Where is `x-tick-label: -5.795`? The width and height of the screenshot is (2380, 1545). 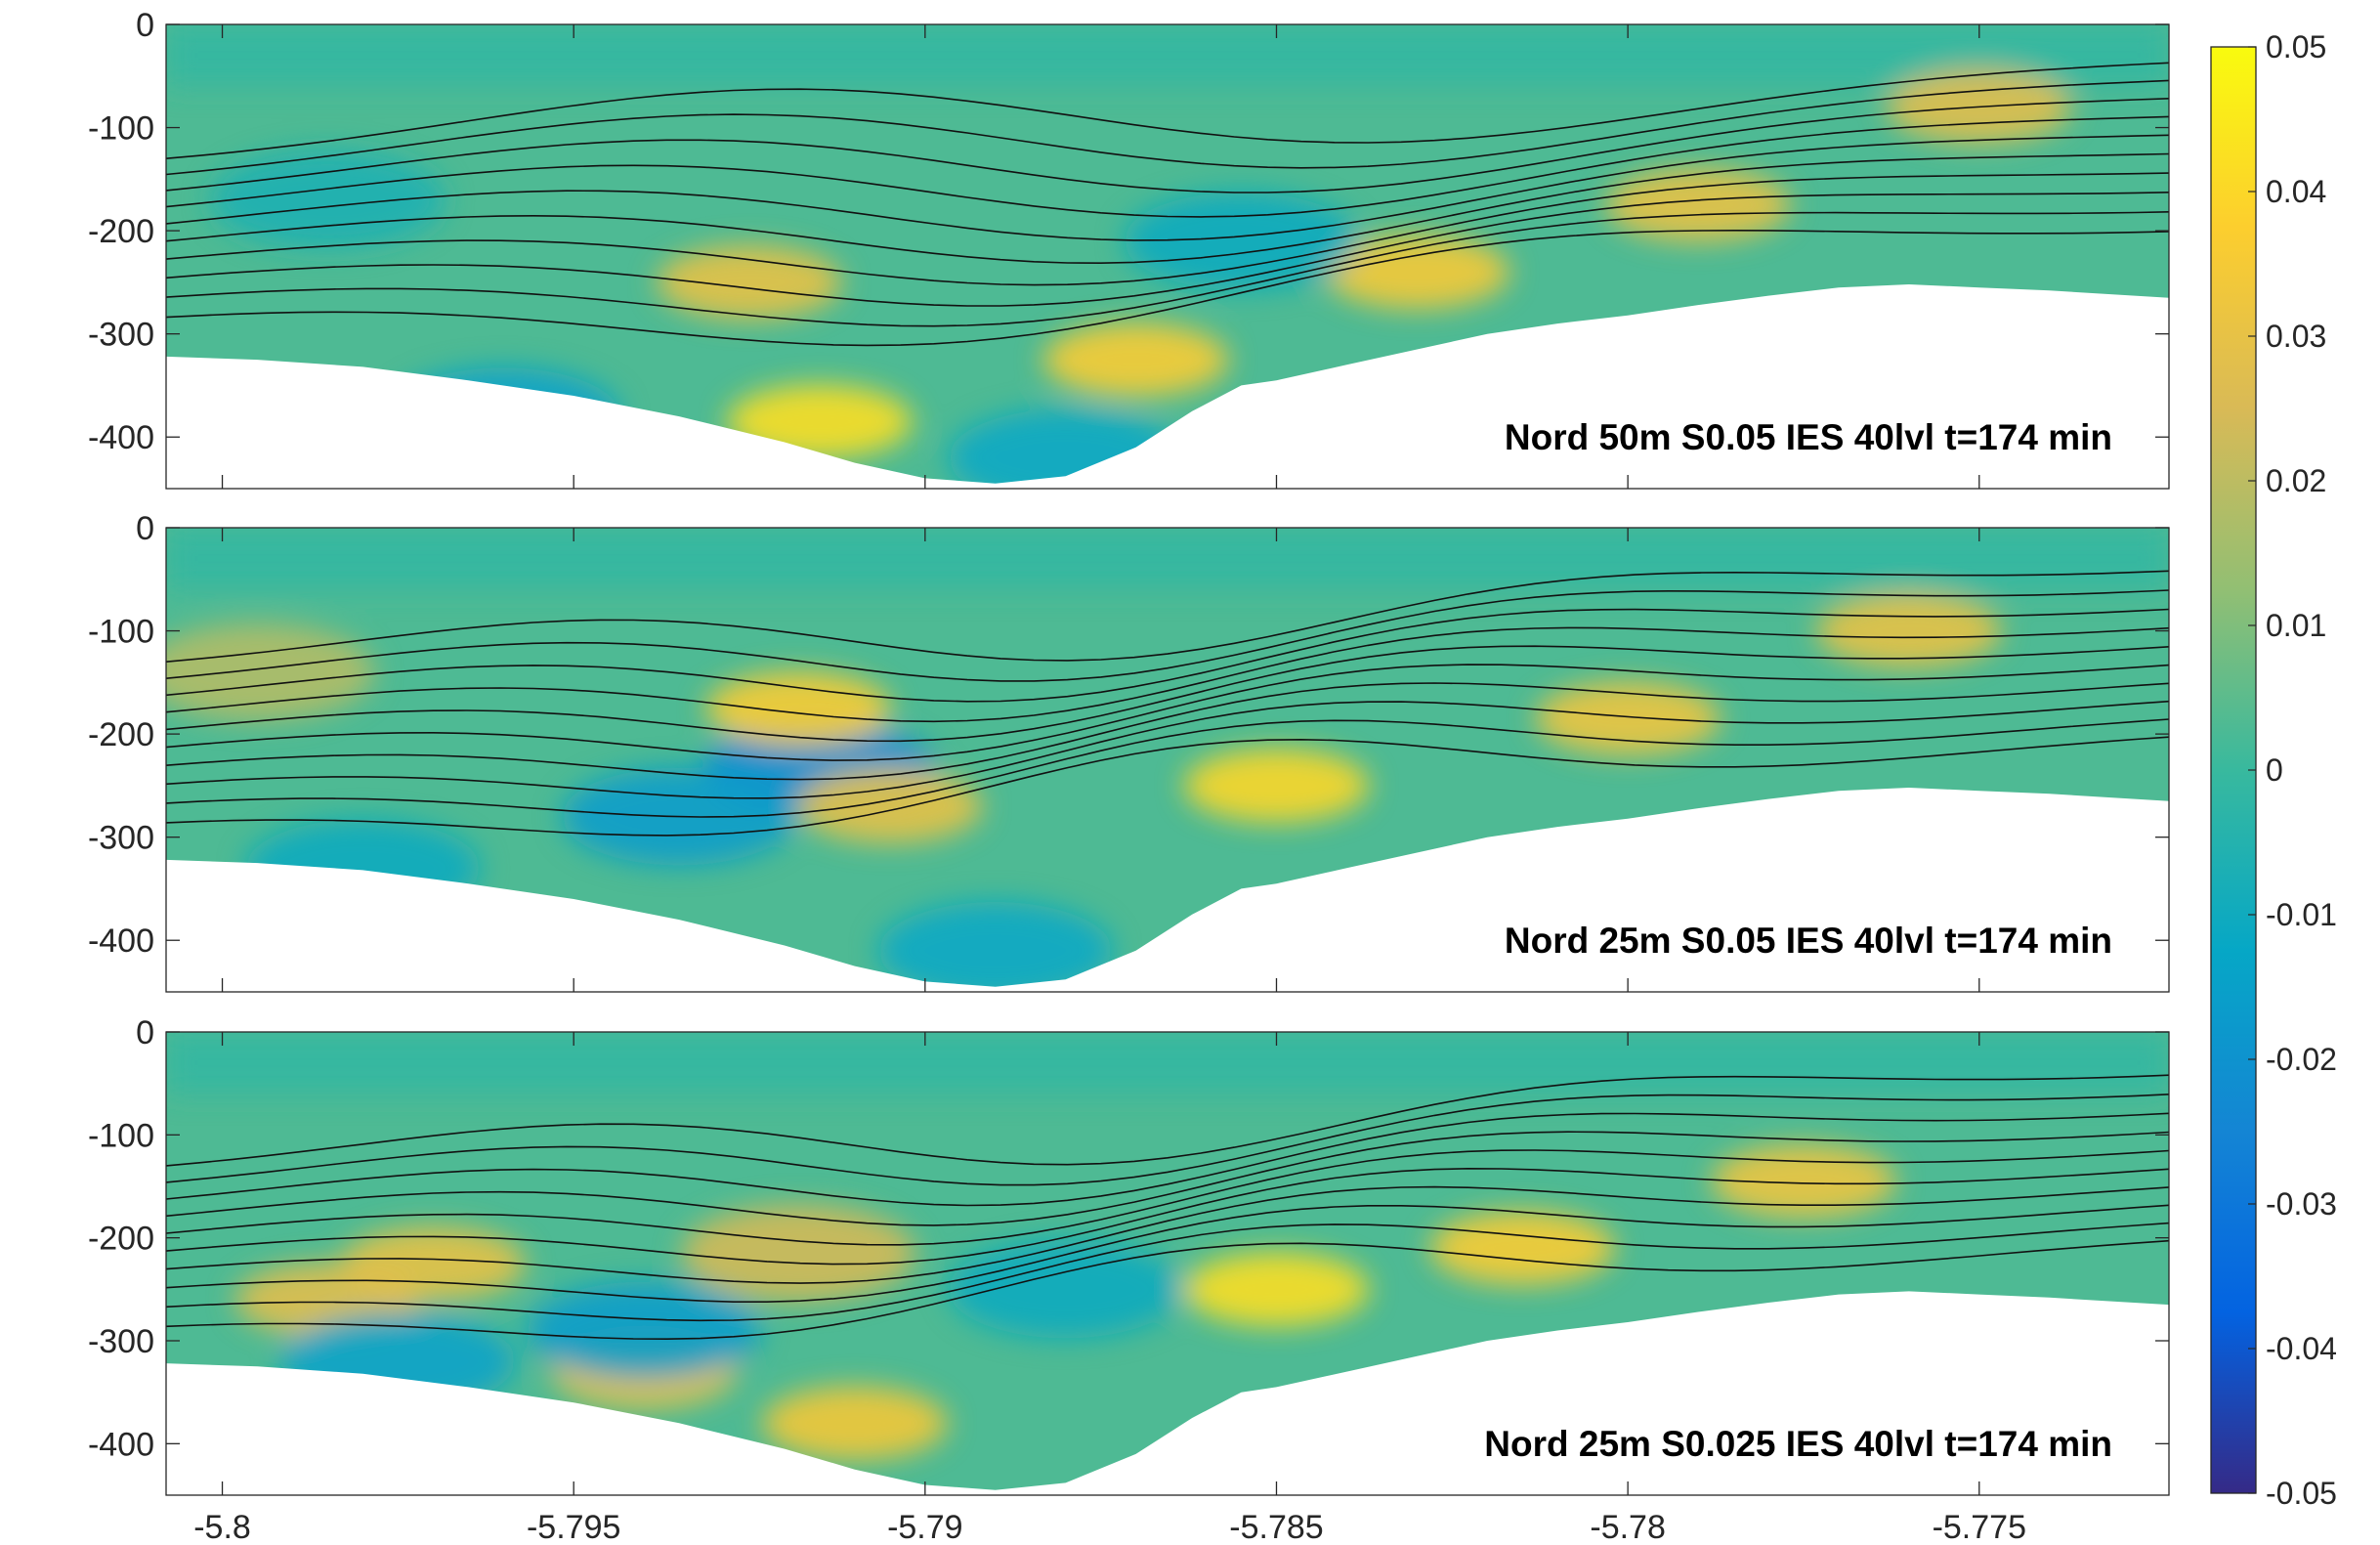 x-tick-label: -5.795 is located at coordinates (573, 1527).